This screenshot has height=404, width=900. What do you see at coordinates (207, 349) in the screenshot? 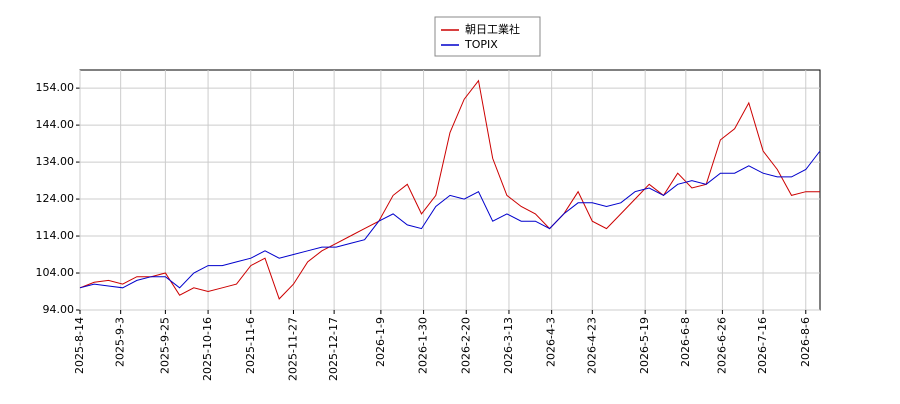
I see `x-tick-label: 2025-10-16` at bounding box center [207, 349].